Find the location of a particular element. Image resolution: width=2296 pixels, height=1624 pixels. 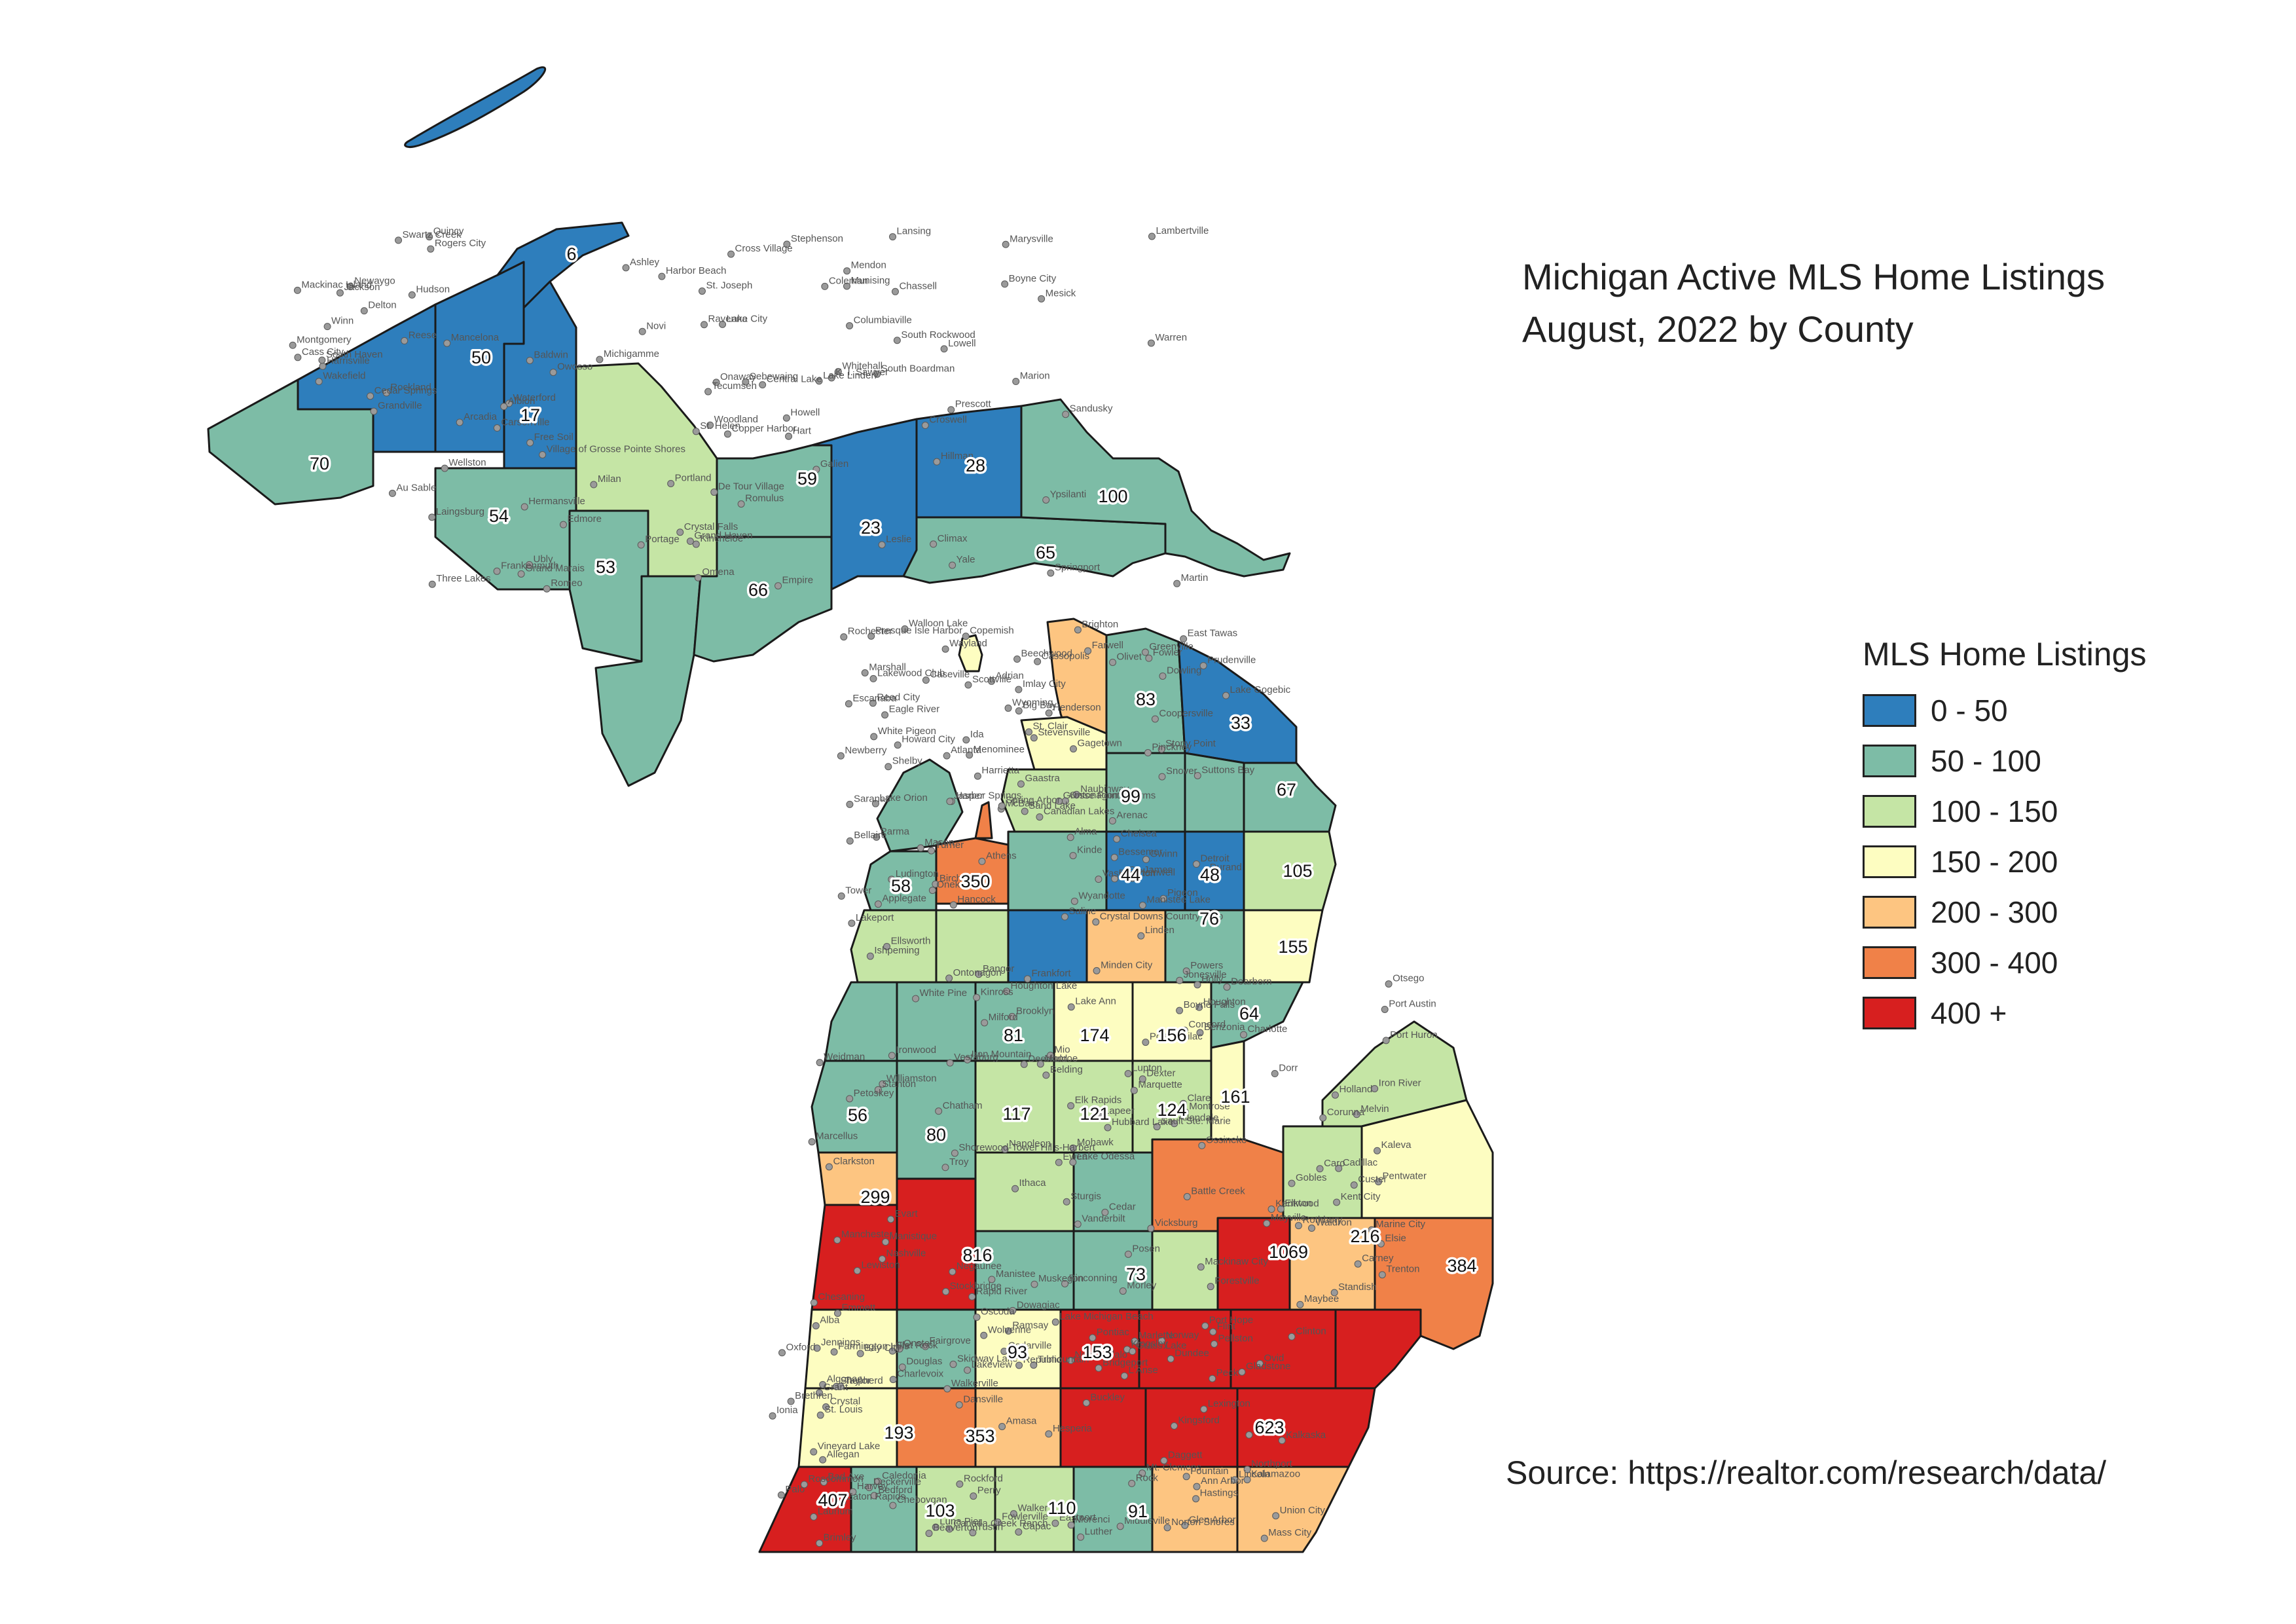

place-label: Kaleva is located at coordinates (1396, 1145).